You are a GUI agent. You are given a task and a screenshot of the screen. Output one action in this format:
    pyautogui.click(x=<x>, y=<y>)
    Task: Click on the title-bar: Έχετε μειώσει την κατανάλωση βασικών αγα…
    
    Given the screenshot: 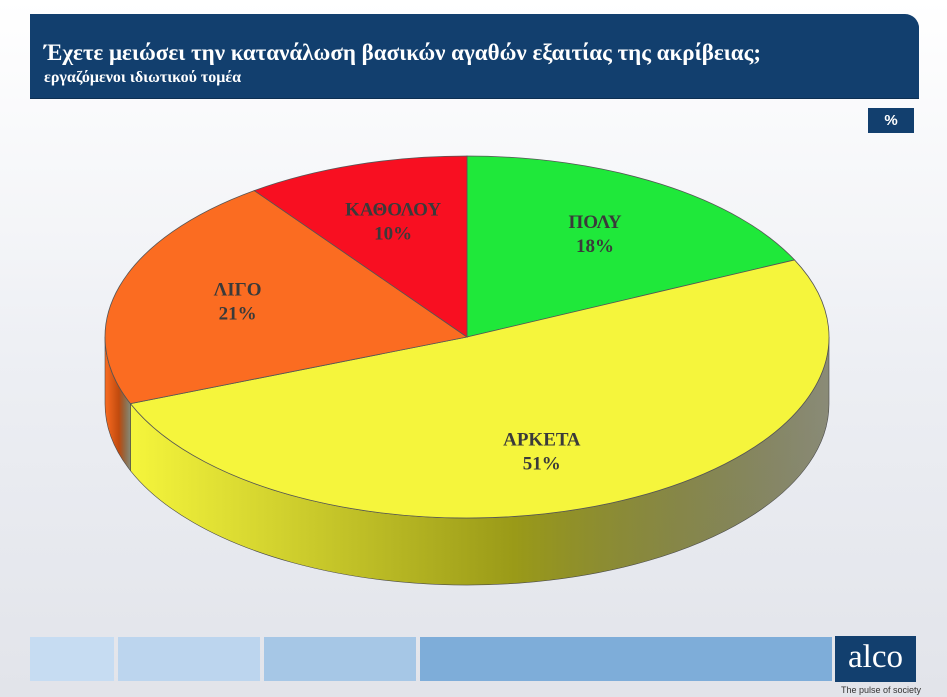 What is the action you would take?
    pyautogui.click(x=474, y=56)
    